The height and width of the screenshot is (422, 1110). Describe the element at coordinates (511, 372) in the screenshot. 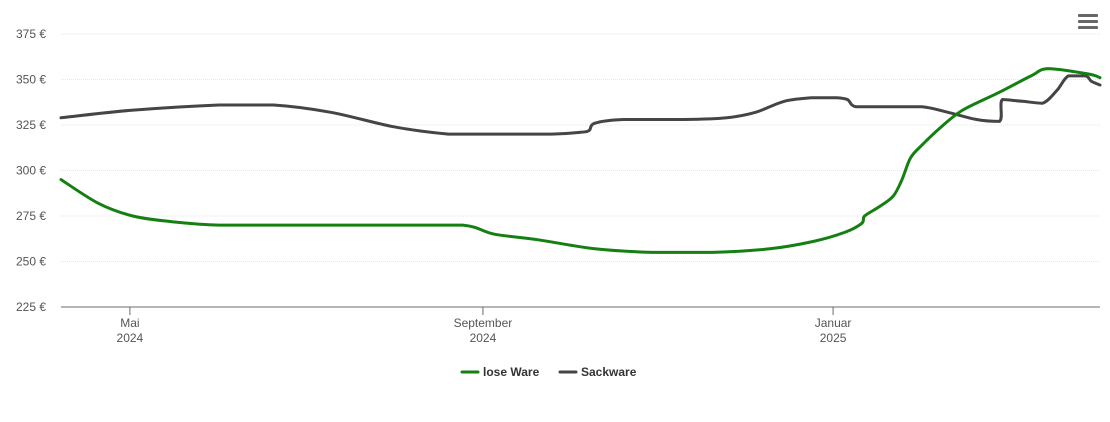

I see `legend-label: lose Ware` at that location.